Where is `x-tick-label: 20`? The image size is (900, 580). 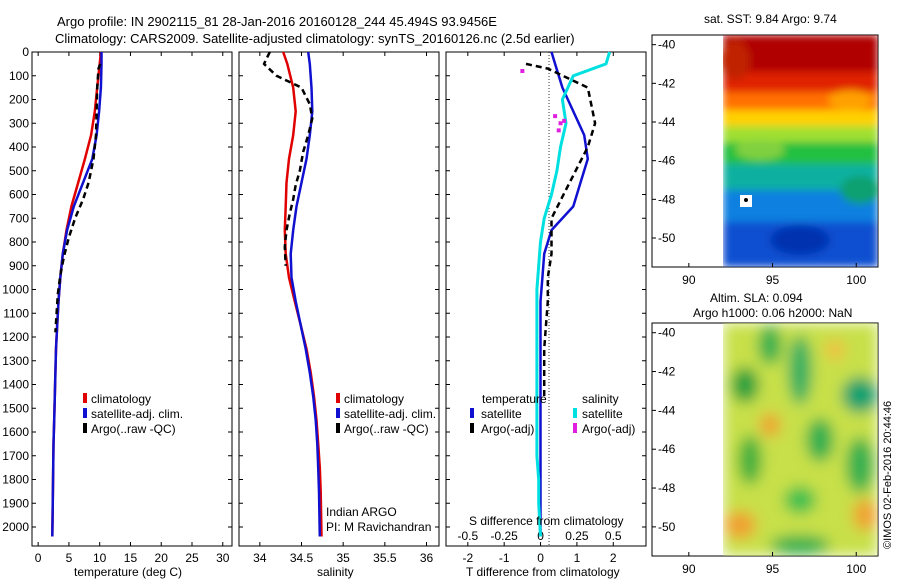 x-tick-label: 20 is located at coordinates (162, 558).